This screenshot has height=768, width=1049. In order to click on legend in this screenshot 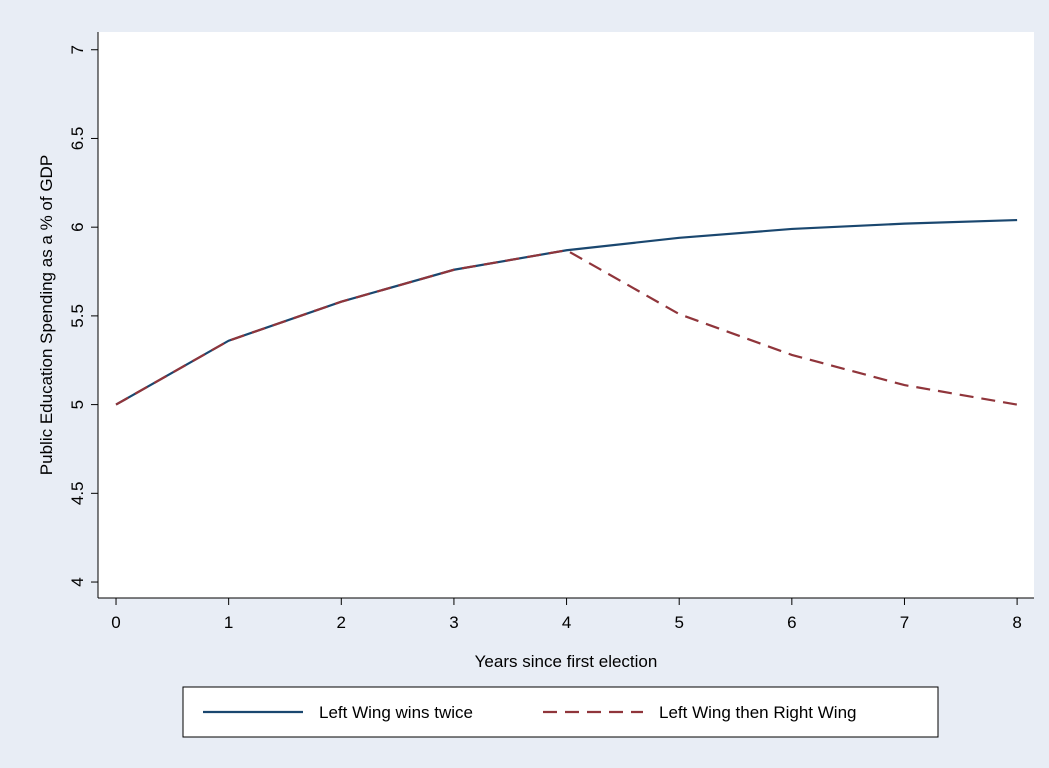, I will do `click(560, 712)`.